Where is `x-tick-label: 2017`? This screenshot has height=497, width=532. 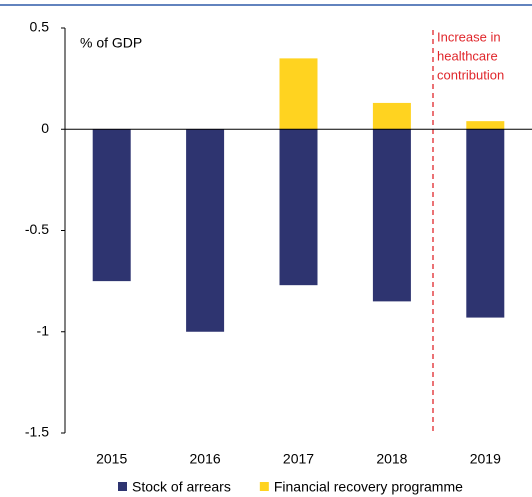
x-tick-label: 2017 is located at coordinates (298, 459).